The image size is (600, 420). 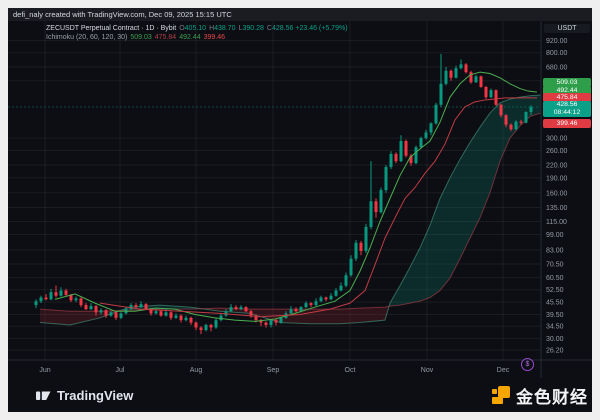 What do you see at coordinates (95, 395) in the screenshot?
I see `tradingview-brand-text: TradingView` at bounding box center [95, 395].